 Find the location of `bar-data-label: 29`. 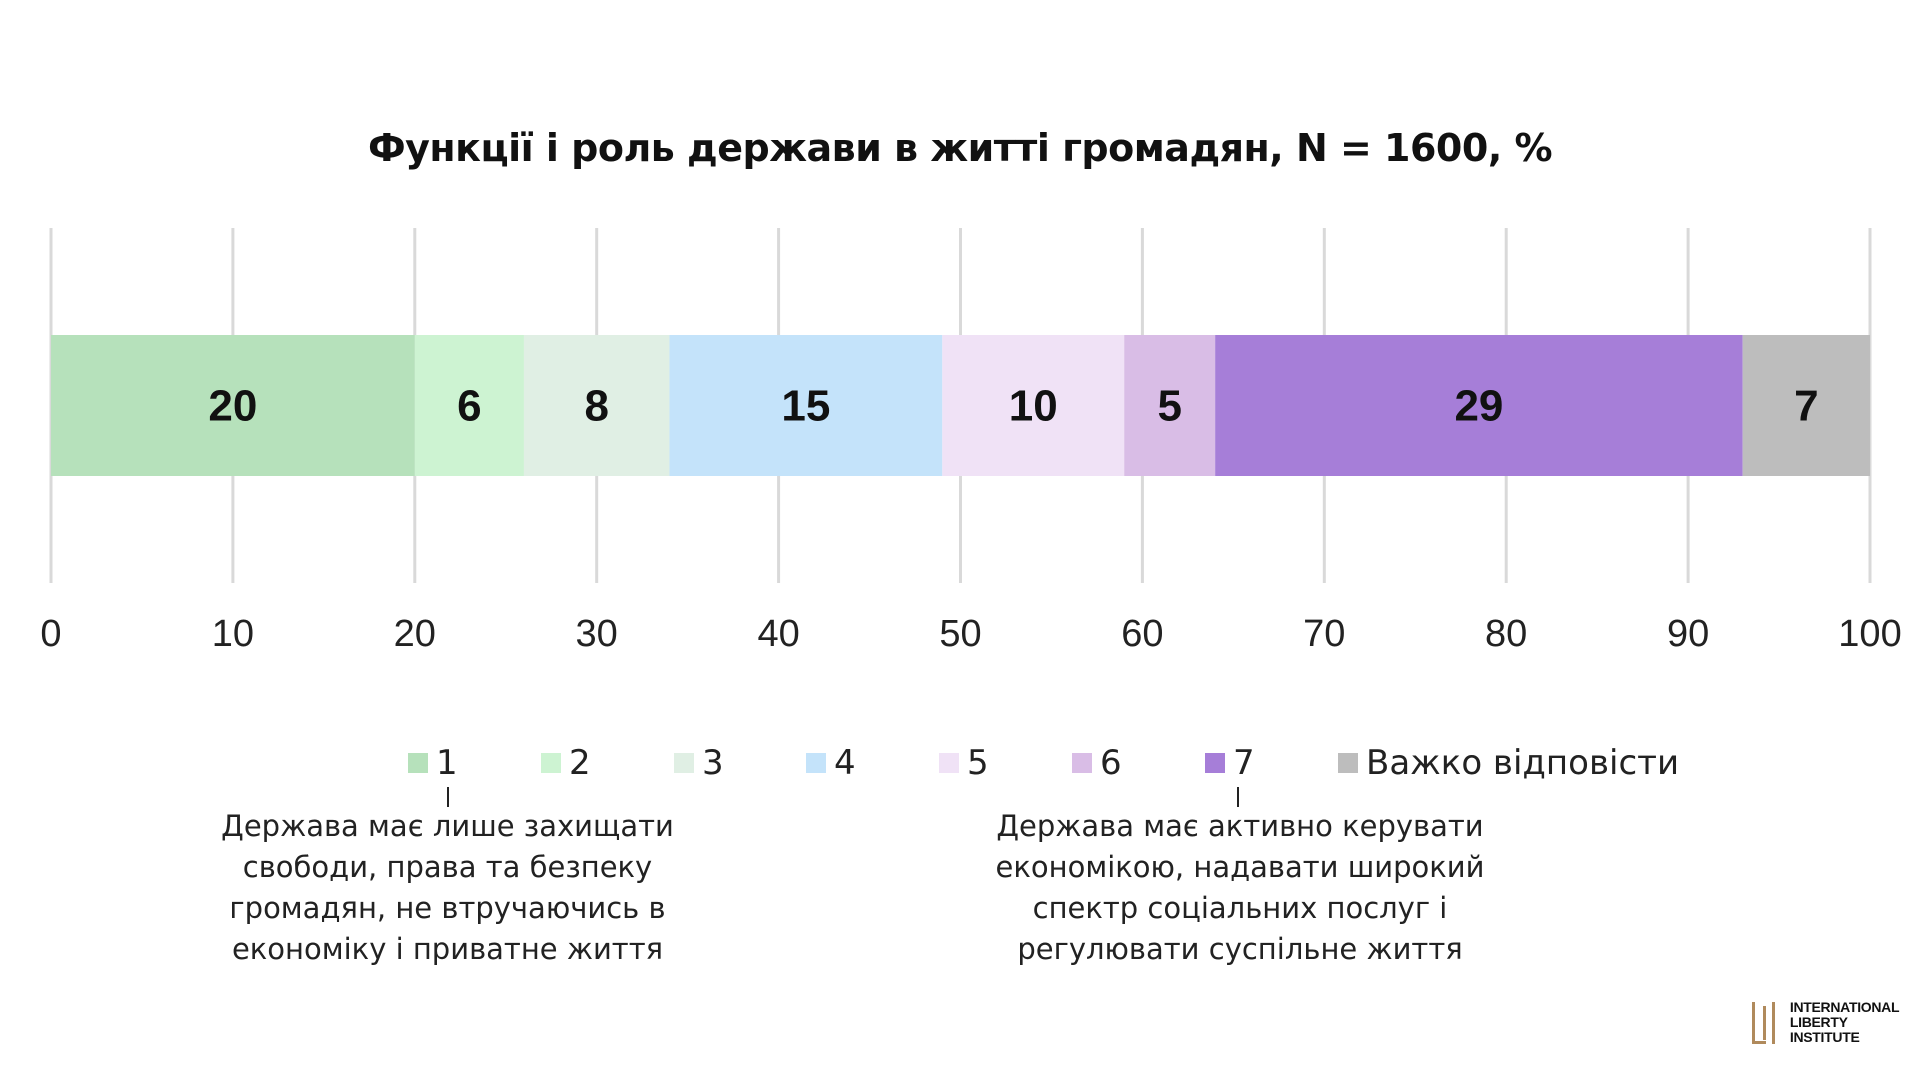

bar-data-label: 29 is located at coordinates (1478, 406).